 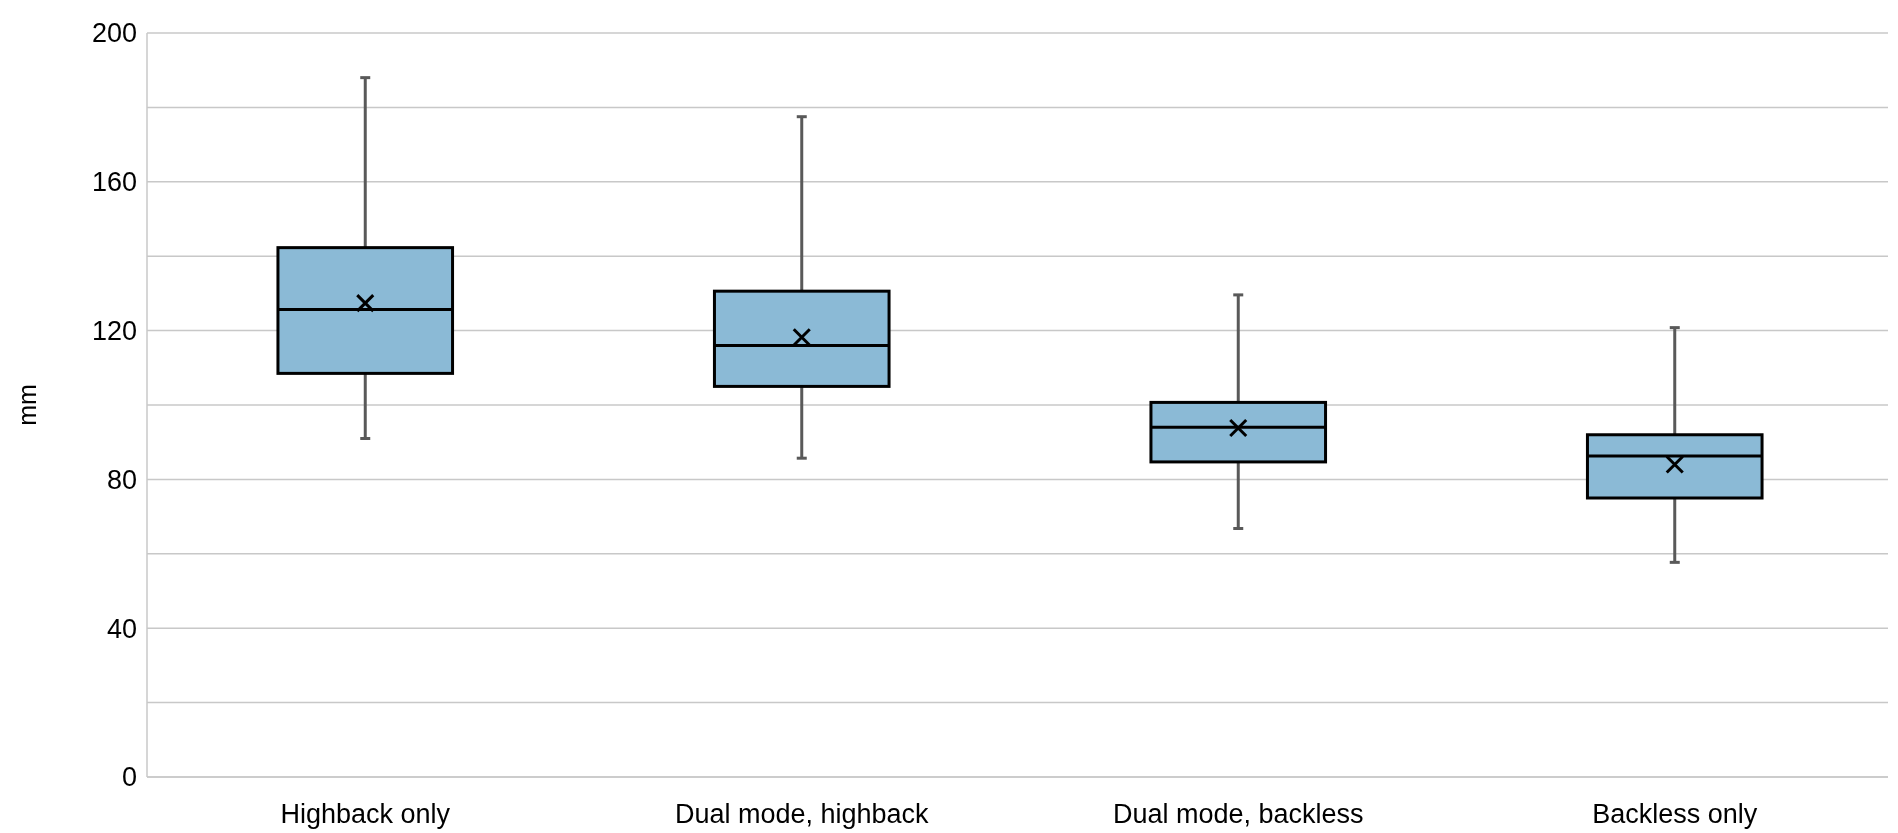 What do you see at coordinates (114, 182) in the screenshot?
I see `y-tick-label: 160` at bounding box center [114, 182].